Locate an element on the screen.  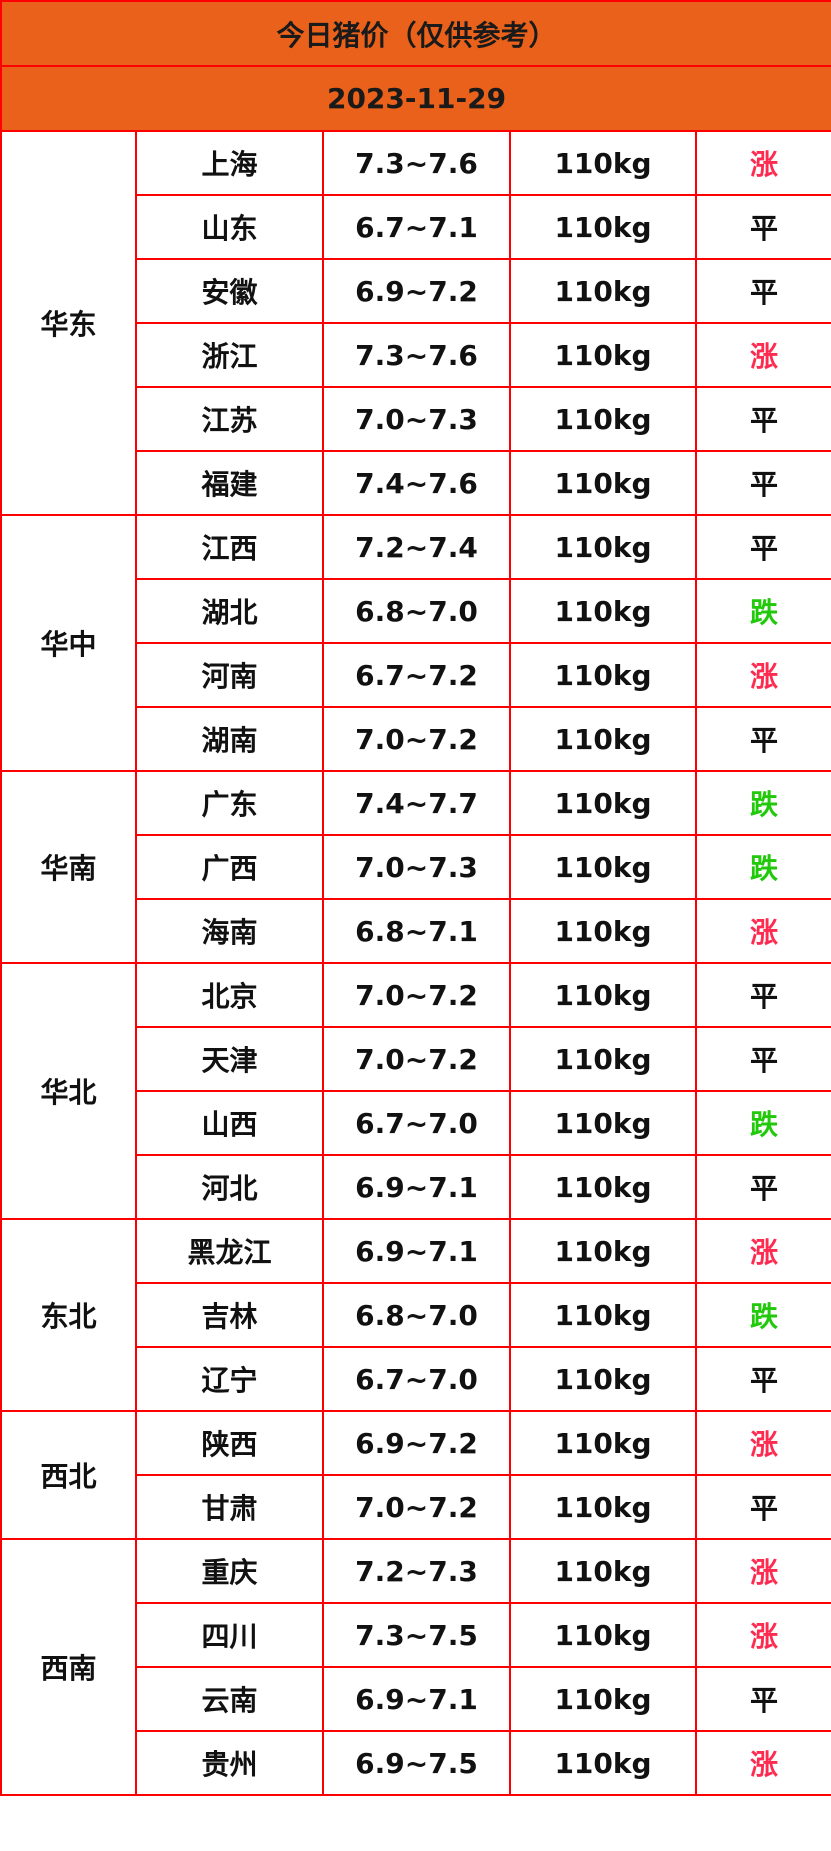
province-cell: 上海 is located at coordinates (229, 163).